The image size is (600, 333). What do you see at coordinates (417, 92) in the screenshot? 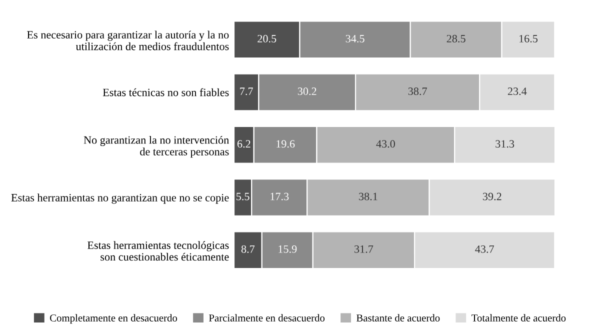
I see `data-label: 38.7` at bounding box center [417, 92].